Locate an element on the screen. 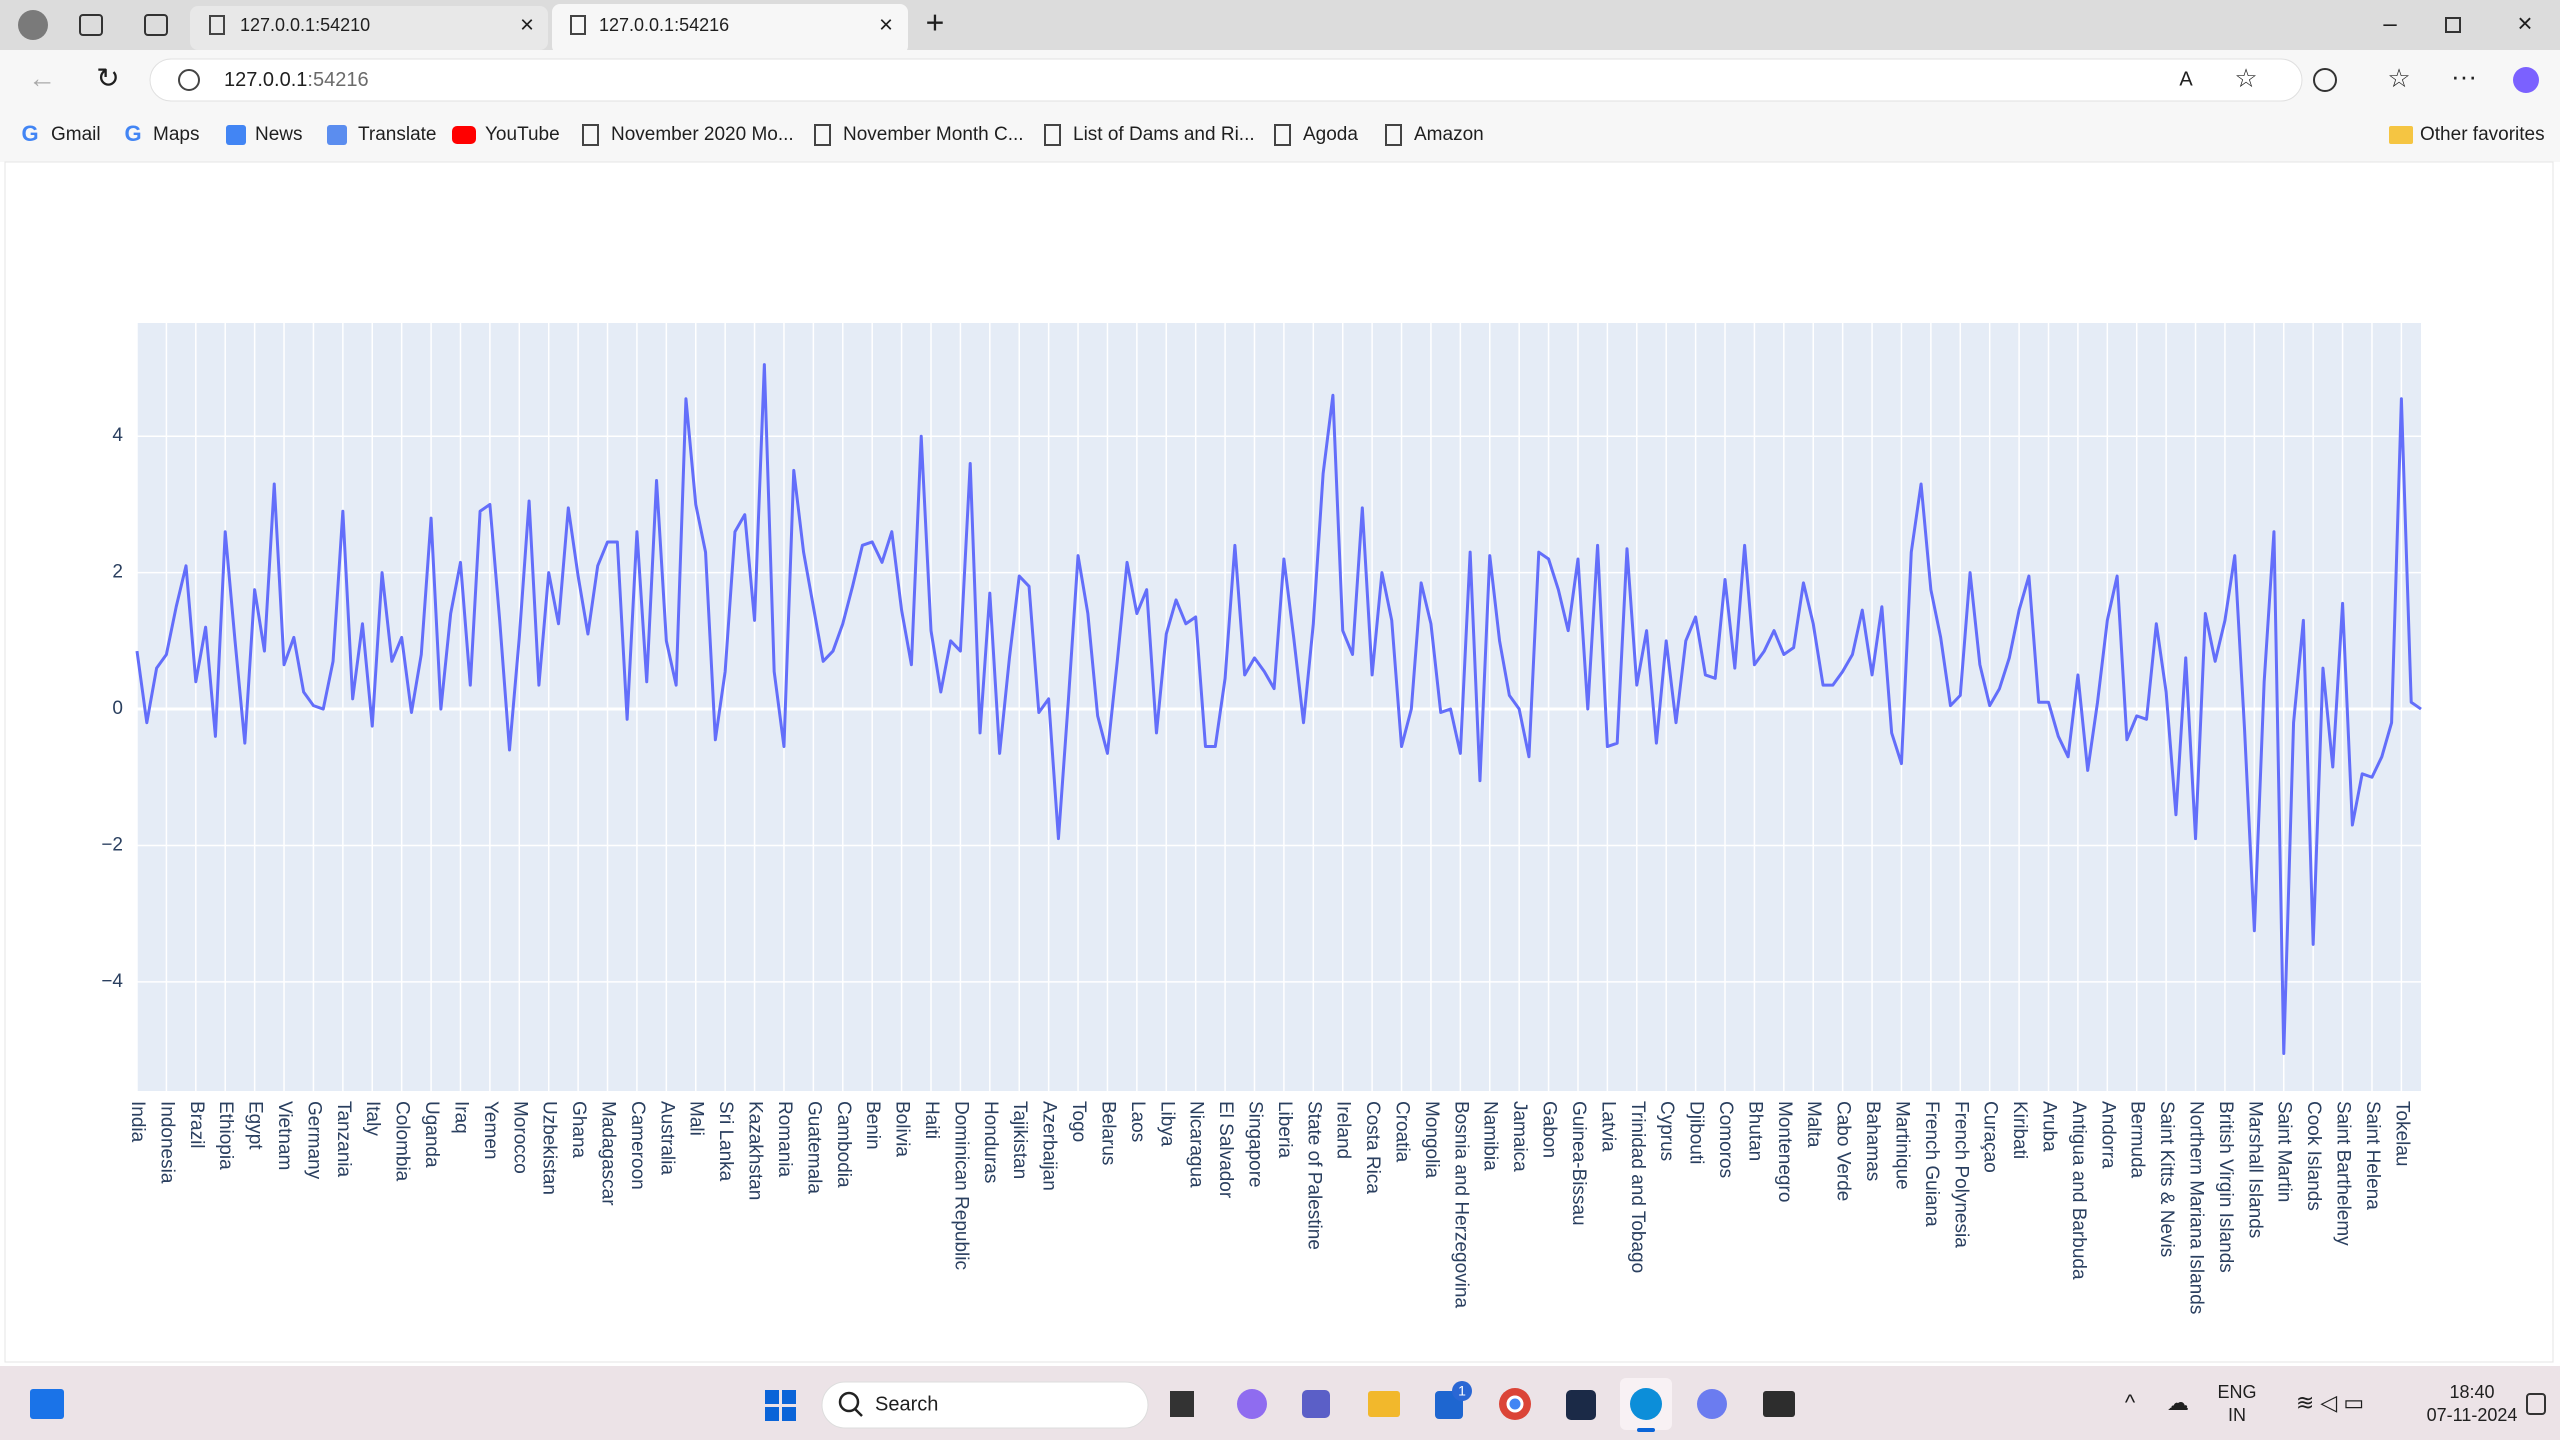  search-background is located at coordinates (985, 1405).